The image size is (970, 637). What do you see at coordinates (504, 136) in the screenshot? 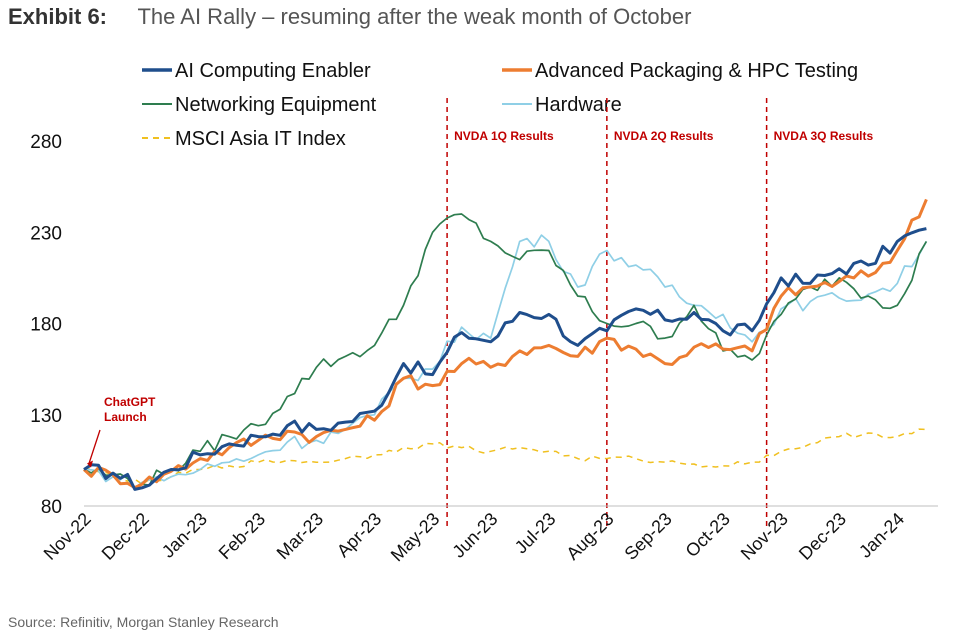
I see `event-label: NVDA 1Q Results` at bounding box center [504, 136].